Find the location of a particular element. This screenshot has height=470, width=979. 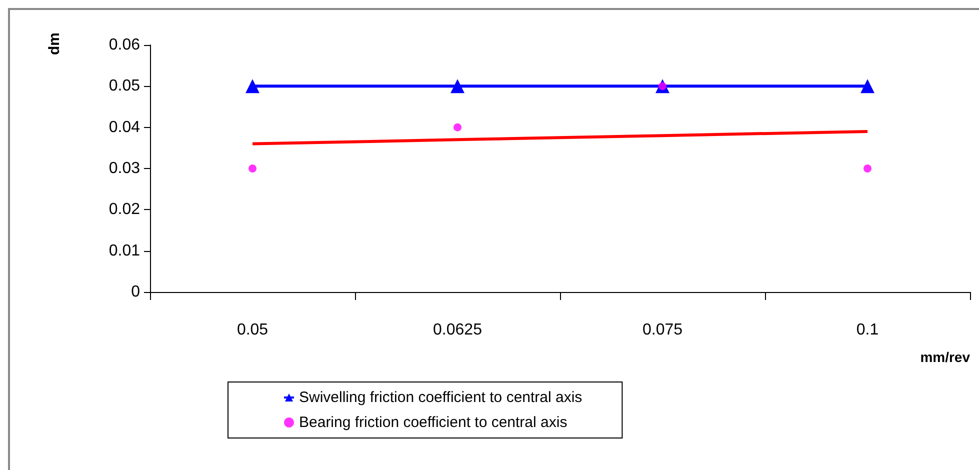

line-series is located at coordinates (560, 138).